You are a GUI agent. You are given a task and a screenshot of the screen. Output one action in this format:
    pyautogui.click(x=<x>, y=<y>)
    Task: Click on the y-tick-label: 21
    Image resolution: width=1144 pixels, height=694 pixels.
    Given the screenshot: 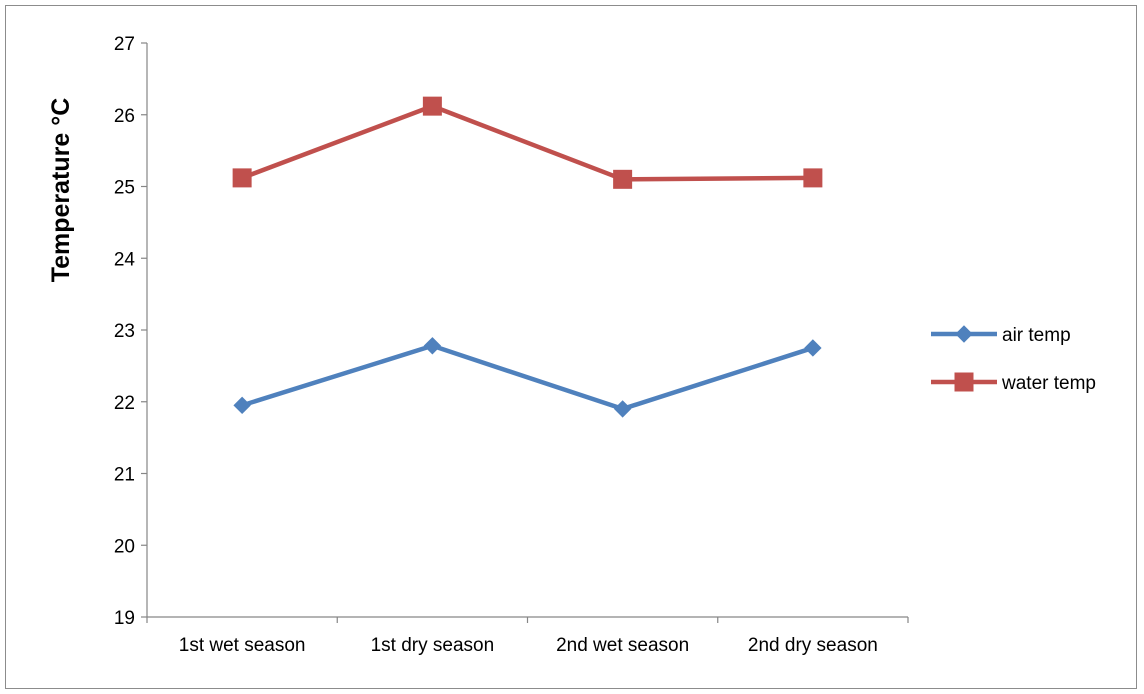 What is the action you would take?
    pyautogui.click(x=124, y=475)
    